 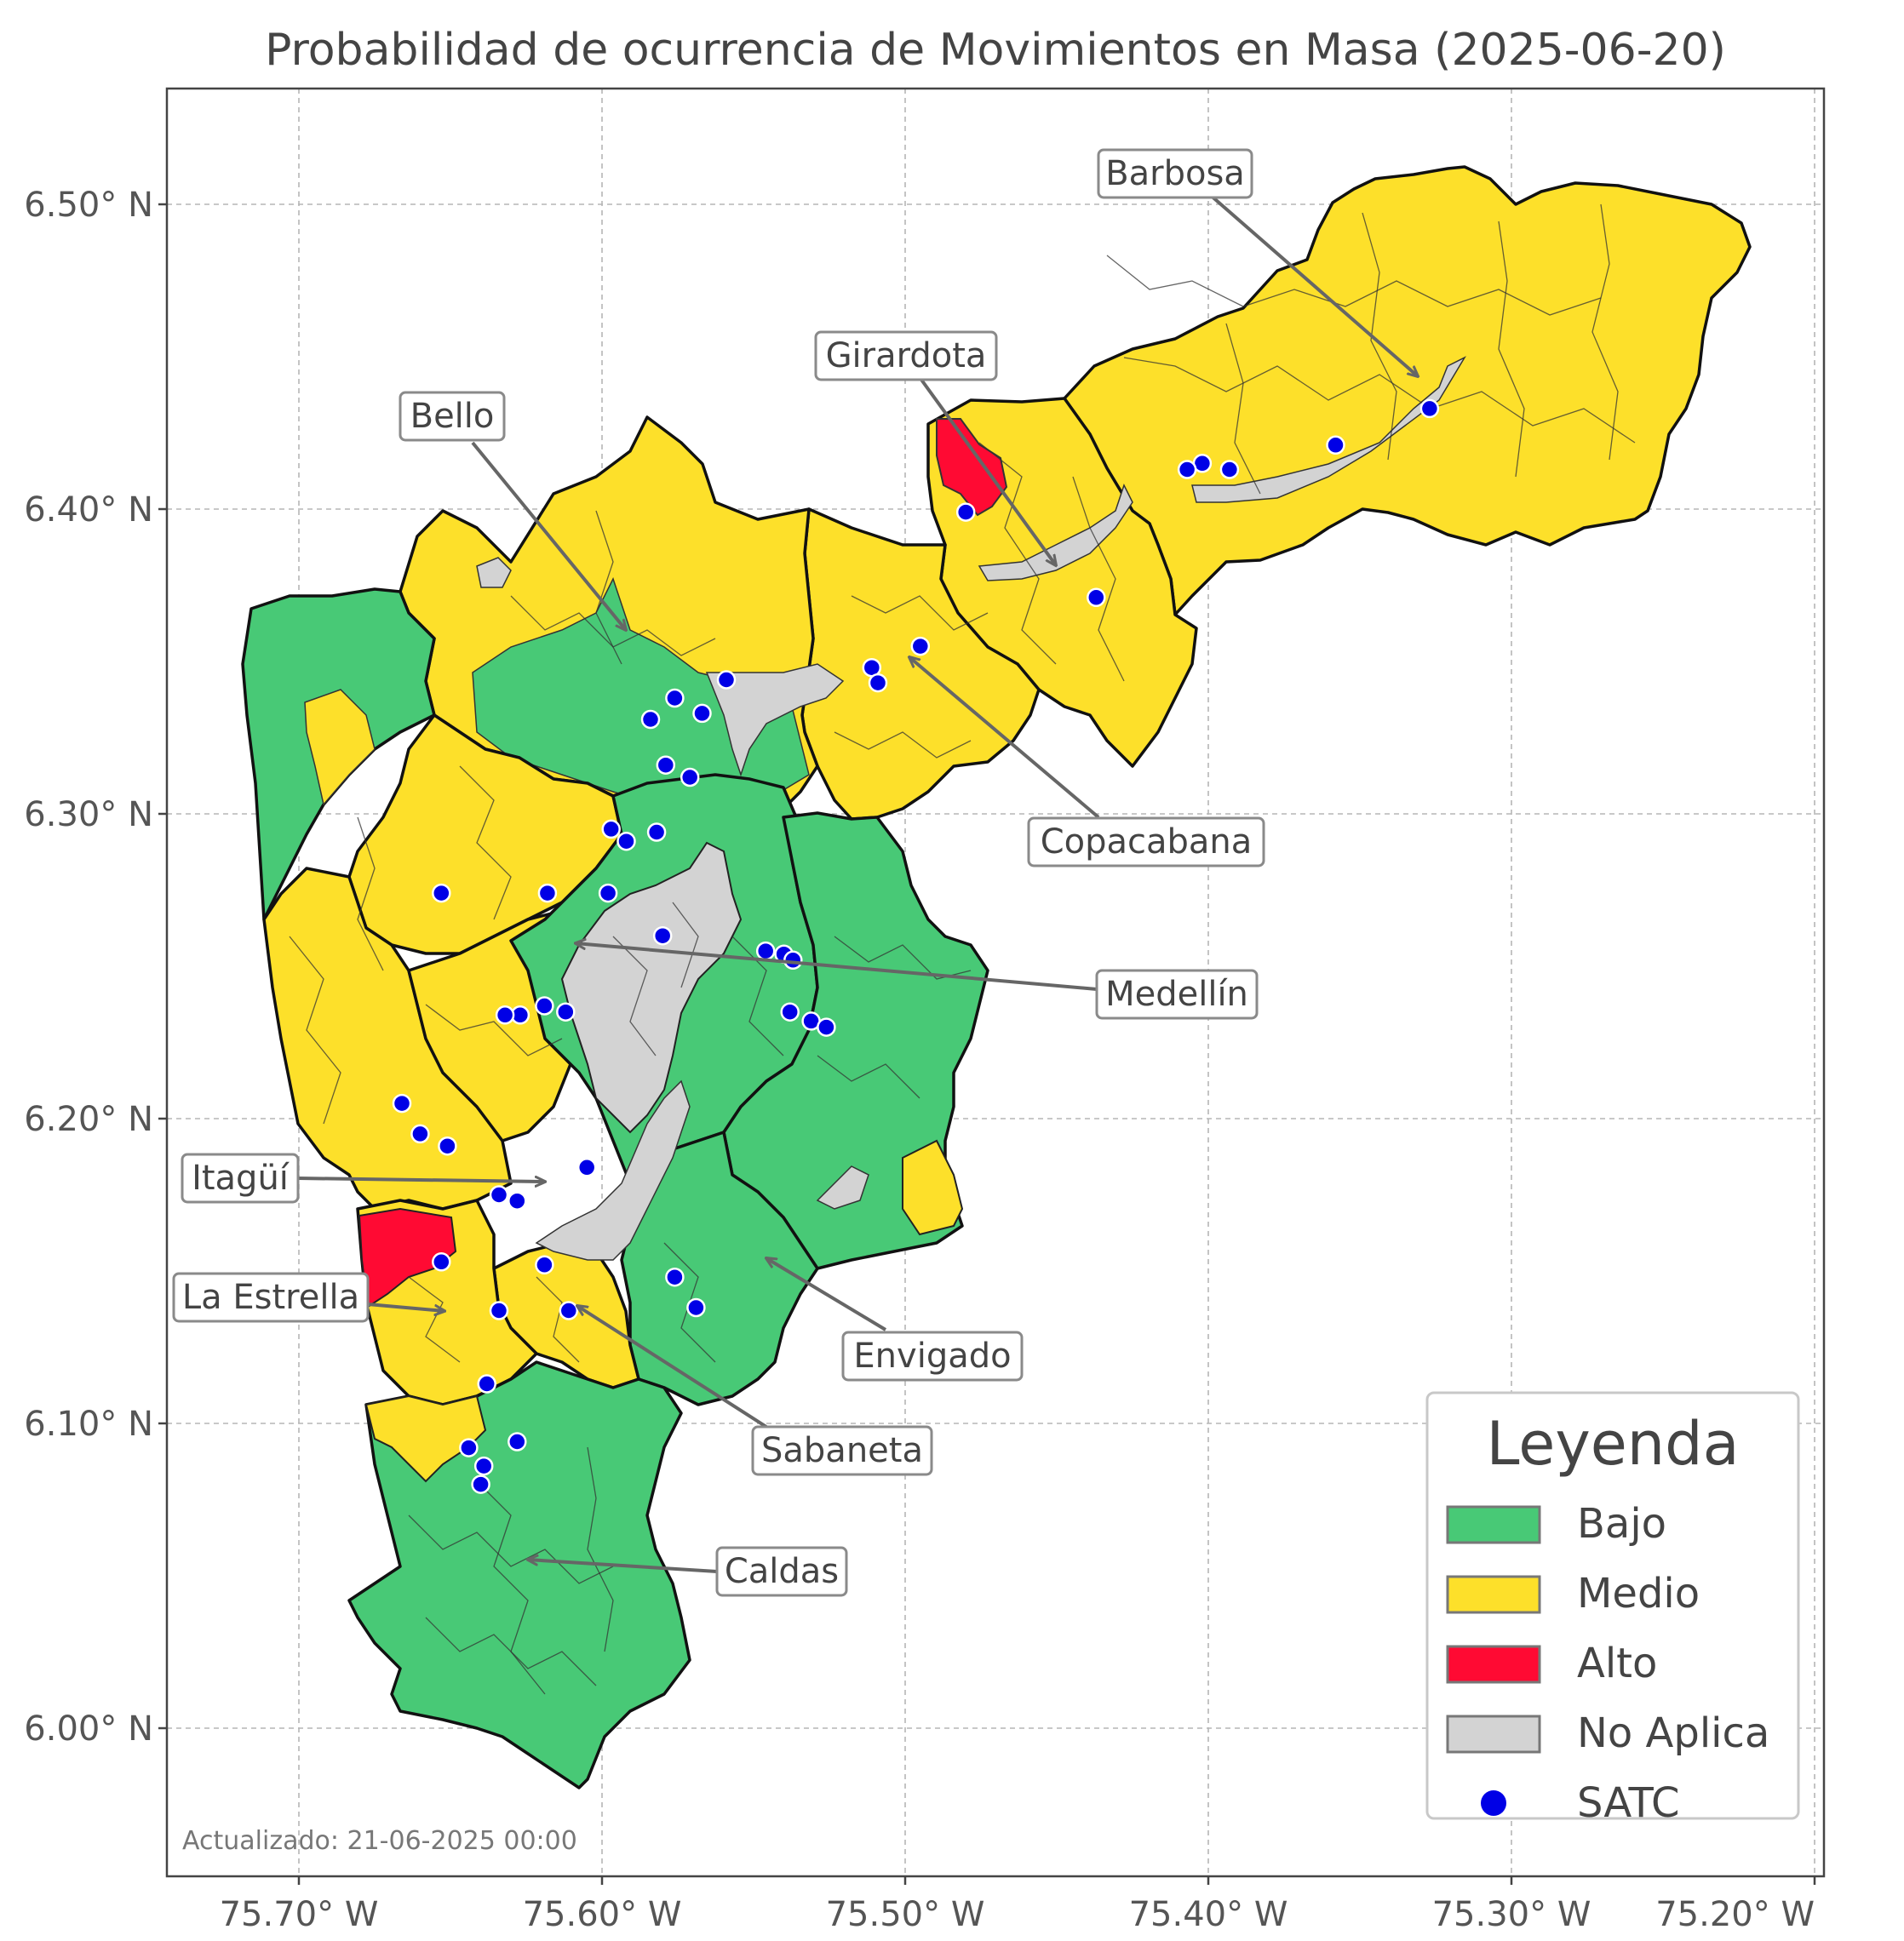 I want to click on envigado-arrow, so click(x=827, y=1294).